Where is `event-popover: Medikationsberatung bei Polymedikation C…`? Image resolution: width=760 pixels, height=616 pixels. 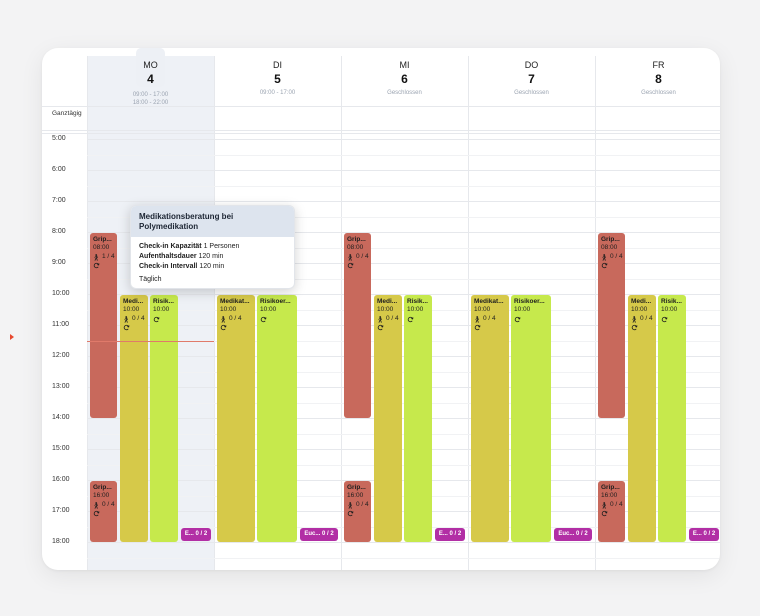 event-popover: Medikationsberatung bei Polymedikation C… is located at coordinates (212, 247).